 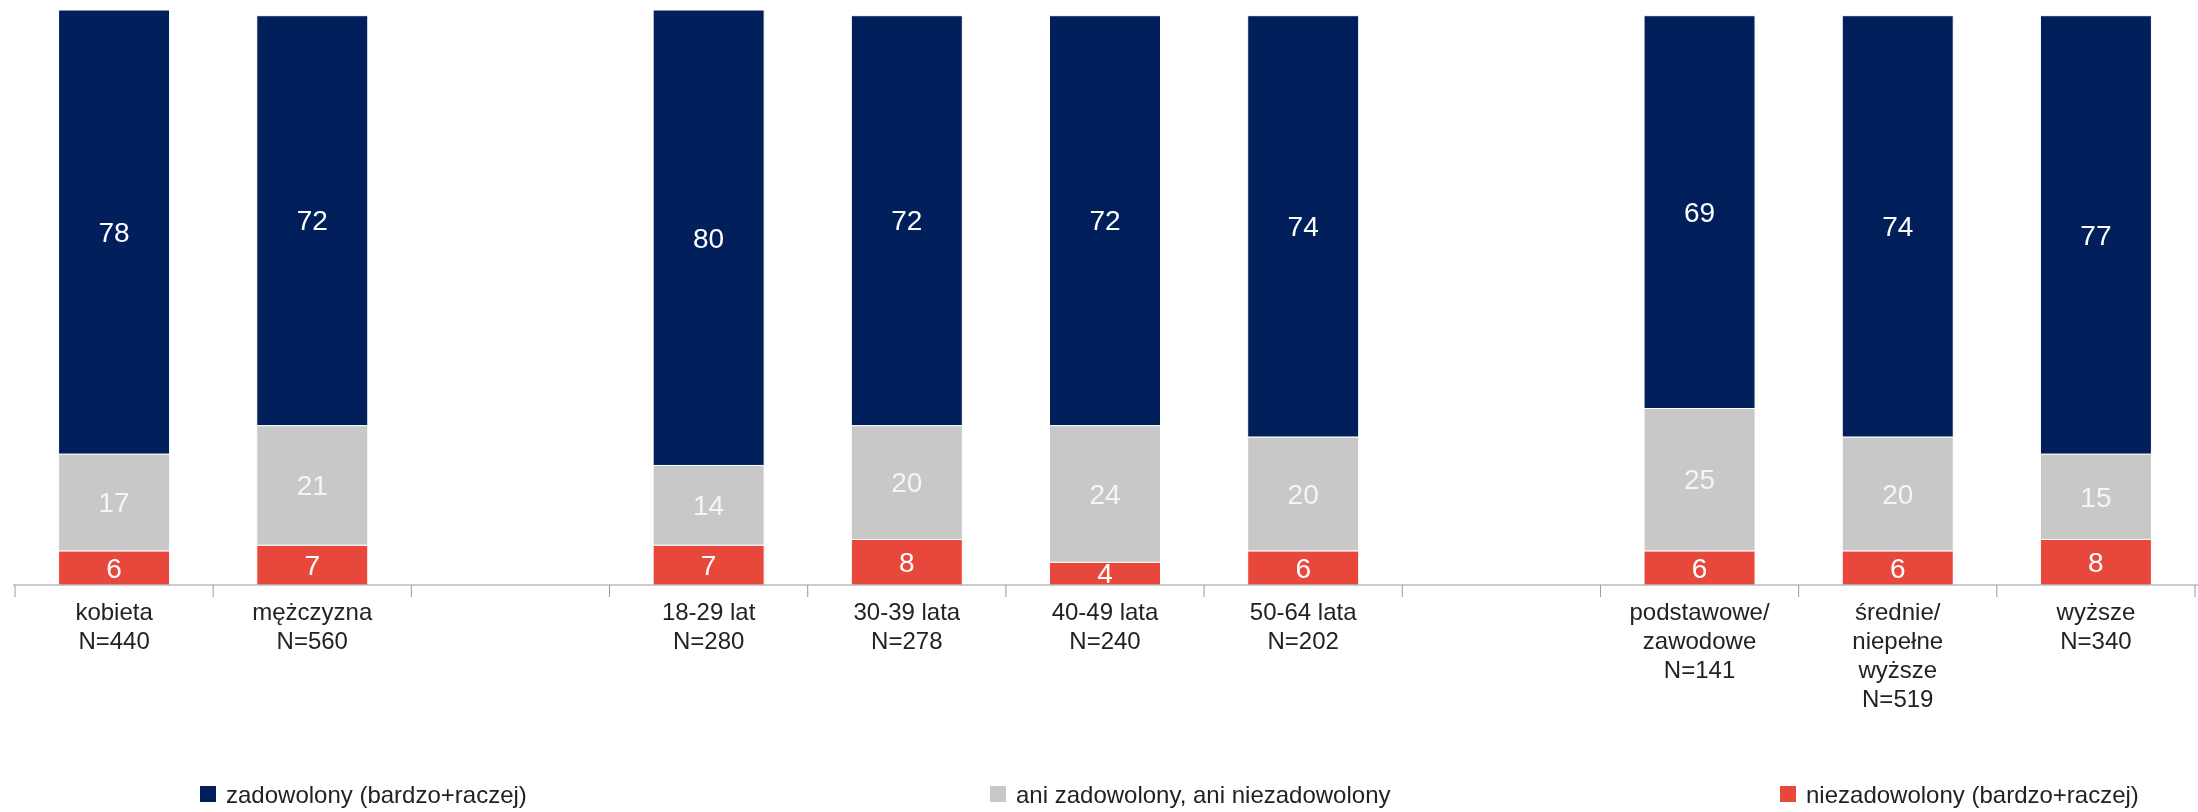 What do you see at coordinates (2095, 626) in the screenshot?
I see `x-tick-label: wyższe N=340` at bounding box center [2095, 626].